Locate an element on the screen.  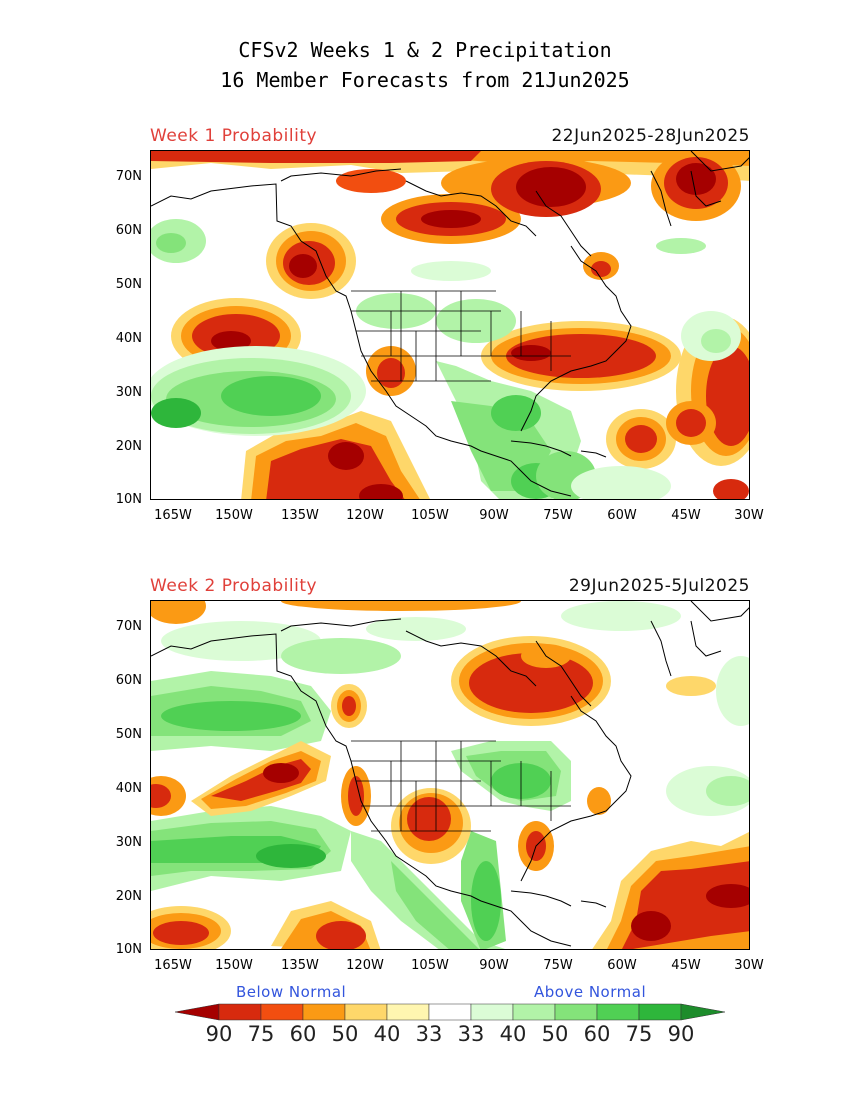
legend-below-normal: Below Normal is located at coordinates (291, 992).